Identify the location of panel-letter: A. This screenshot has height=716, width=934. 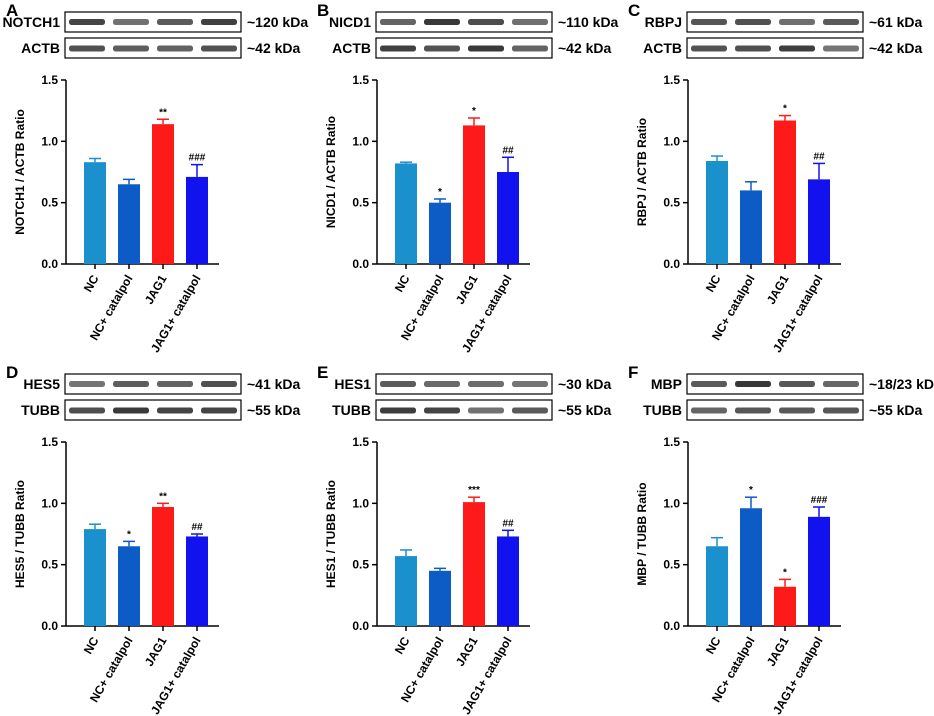
(12, 10).